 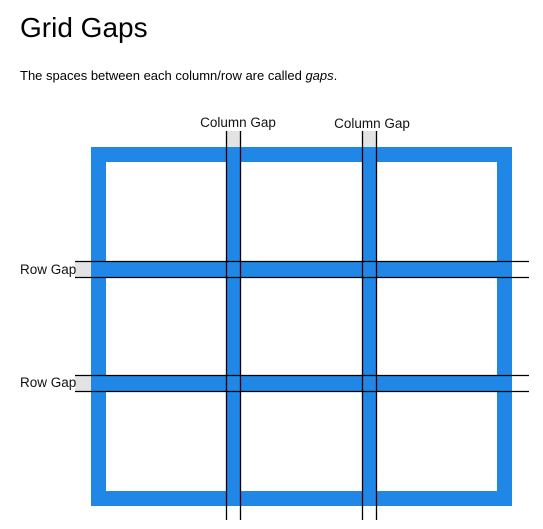 What do you see at coordinates (372, 123) in the screenshot?
I see `column-gap-label-2: Column Gap` at bounding box center [372, 123].